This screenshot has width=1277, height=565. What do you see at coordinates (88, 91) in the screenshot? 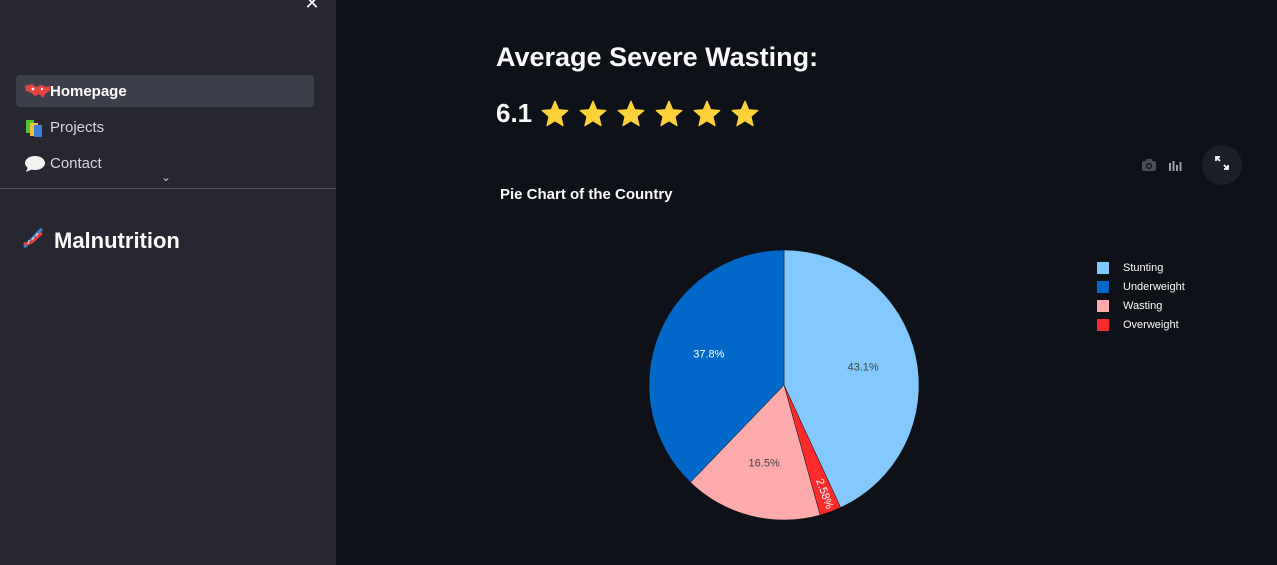
I see `nav-item-label: Homepage` at bounding box center [88, 91].